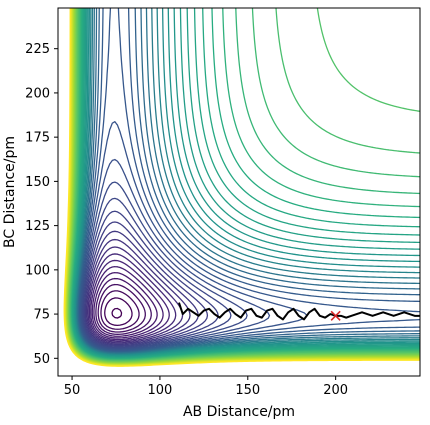 Image resolution: width=430 pixels, height=425 pixels. Describe the element at coordinates (41, 204) in the screenshot. I see `y-axis-ticks: 50 75 100 125 150 175 200 225` at that location.